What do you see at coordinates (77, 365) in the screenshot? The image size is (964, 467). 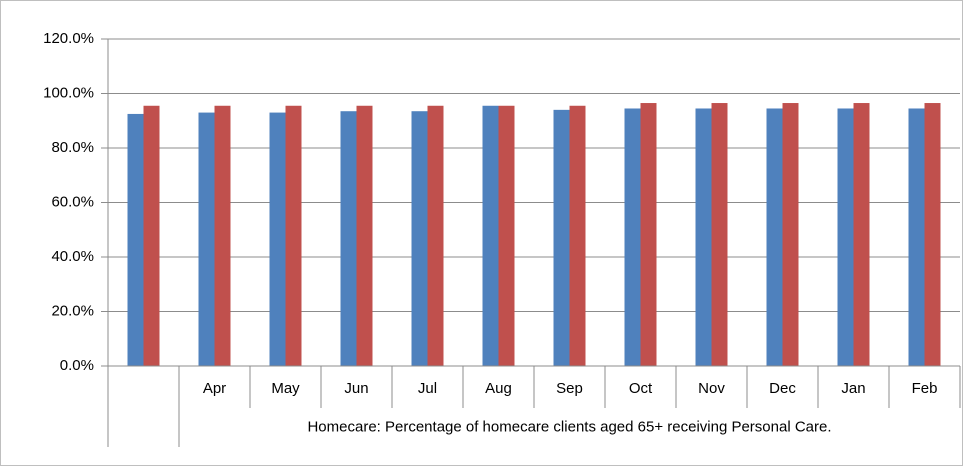 I see `y-tick-label: 0.0%` at bounding box center [77, 365].